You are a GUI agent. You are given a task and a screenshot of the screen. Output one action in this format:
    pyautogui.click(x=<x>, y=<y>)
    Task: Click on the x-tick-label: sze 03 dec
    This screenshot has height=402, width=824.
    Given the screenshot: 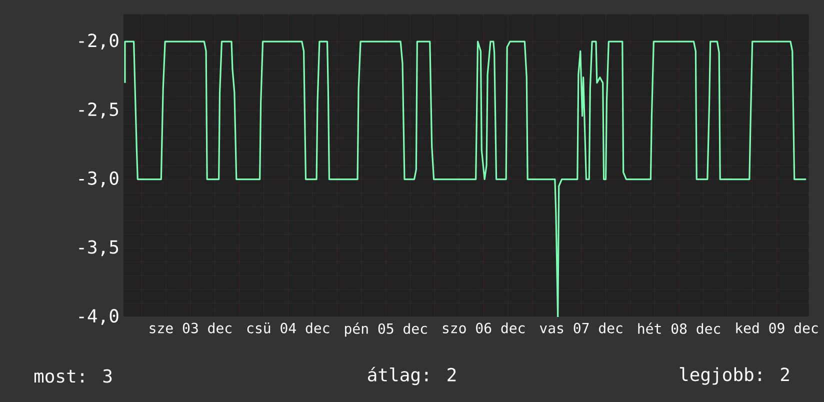 What is the action you would take?
    pyautogui.click(x=191, y=328)
    